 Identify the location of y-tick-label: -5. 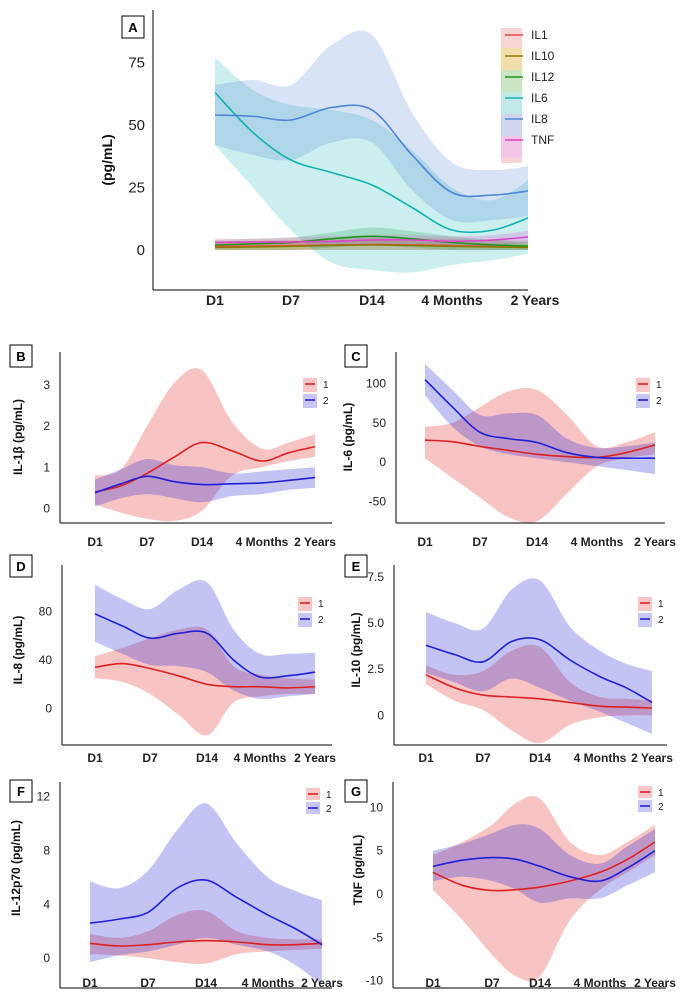
(377, 937).